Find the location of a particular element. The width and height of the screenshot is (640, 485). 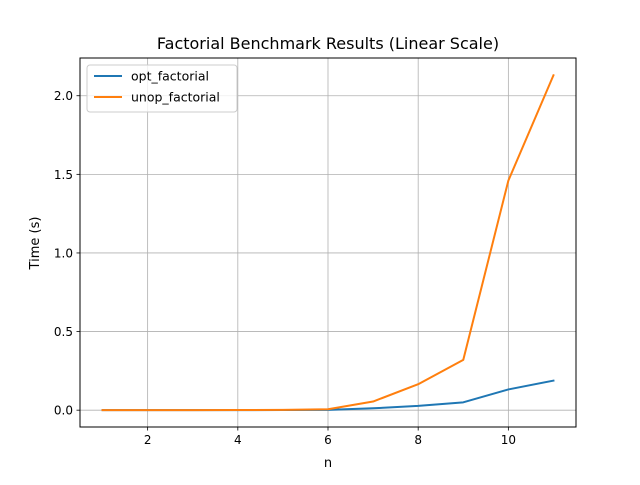

y-axis-label: Time (s) is located at coordinates (35, 244).